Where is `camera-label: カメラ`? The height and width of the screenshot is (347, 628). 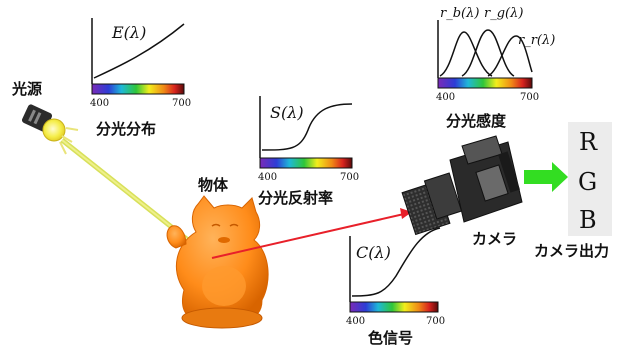
camera-label: カメラ is located at coordinates (494, 239).